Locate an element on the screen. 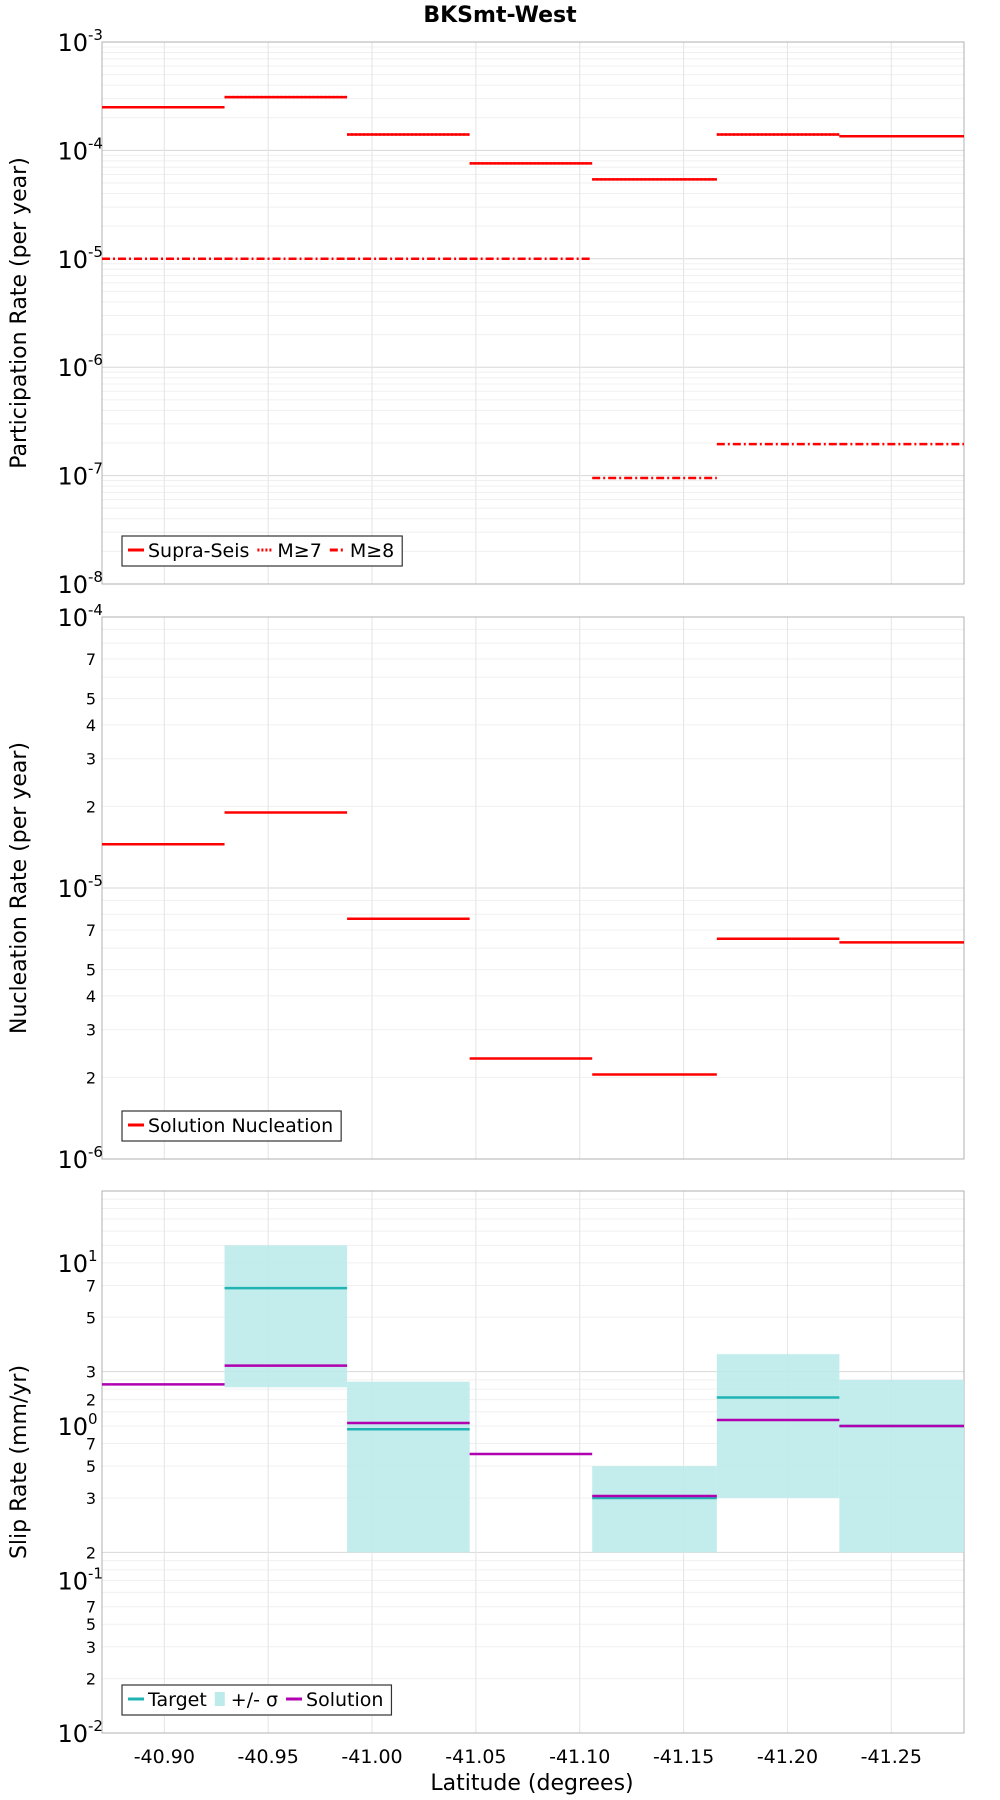  legend-label: +/- σ is located at coordinates (254, 1700).